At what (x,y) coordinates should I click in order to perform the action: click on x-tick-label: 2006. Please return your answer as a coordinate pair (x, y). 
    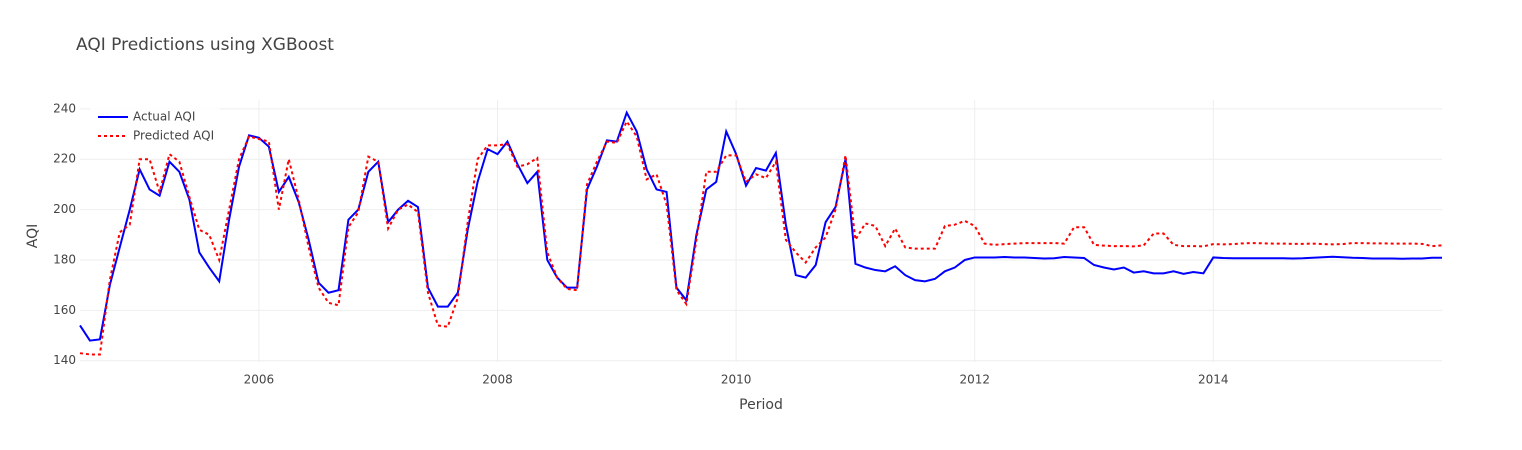
    Looking at the image, I should click on (259, 380).